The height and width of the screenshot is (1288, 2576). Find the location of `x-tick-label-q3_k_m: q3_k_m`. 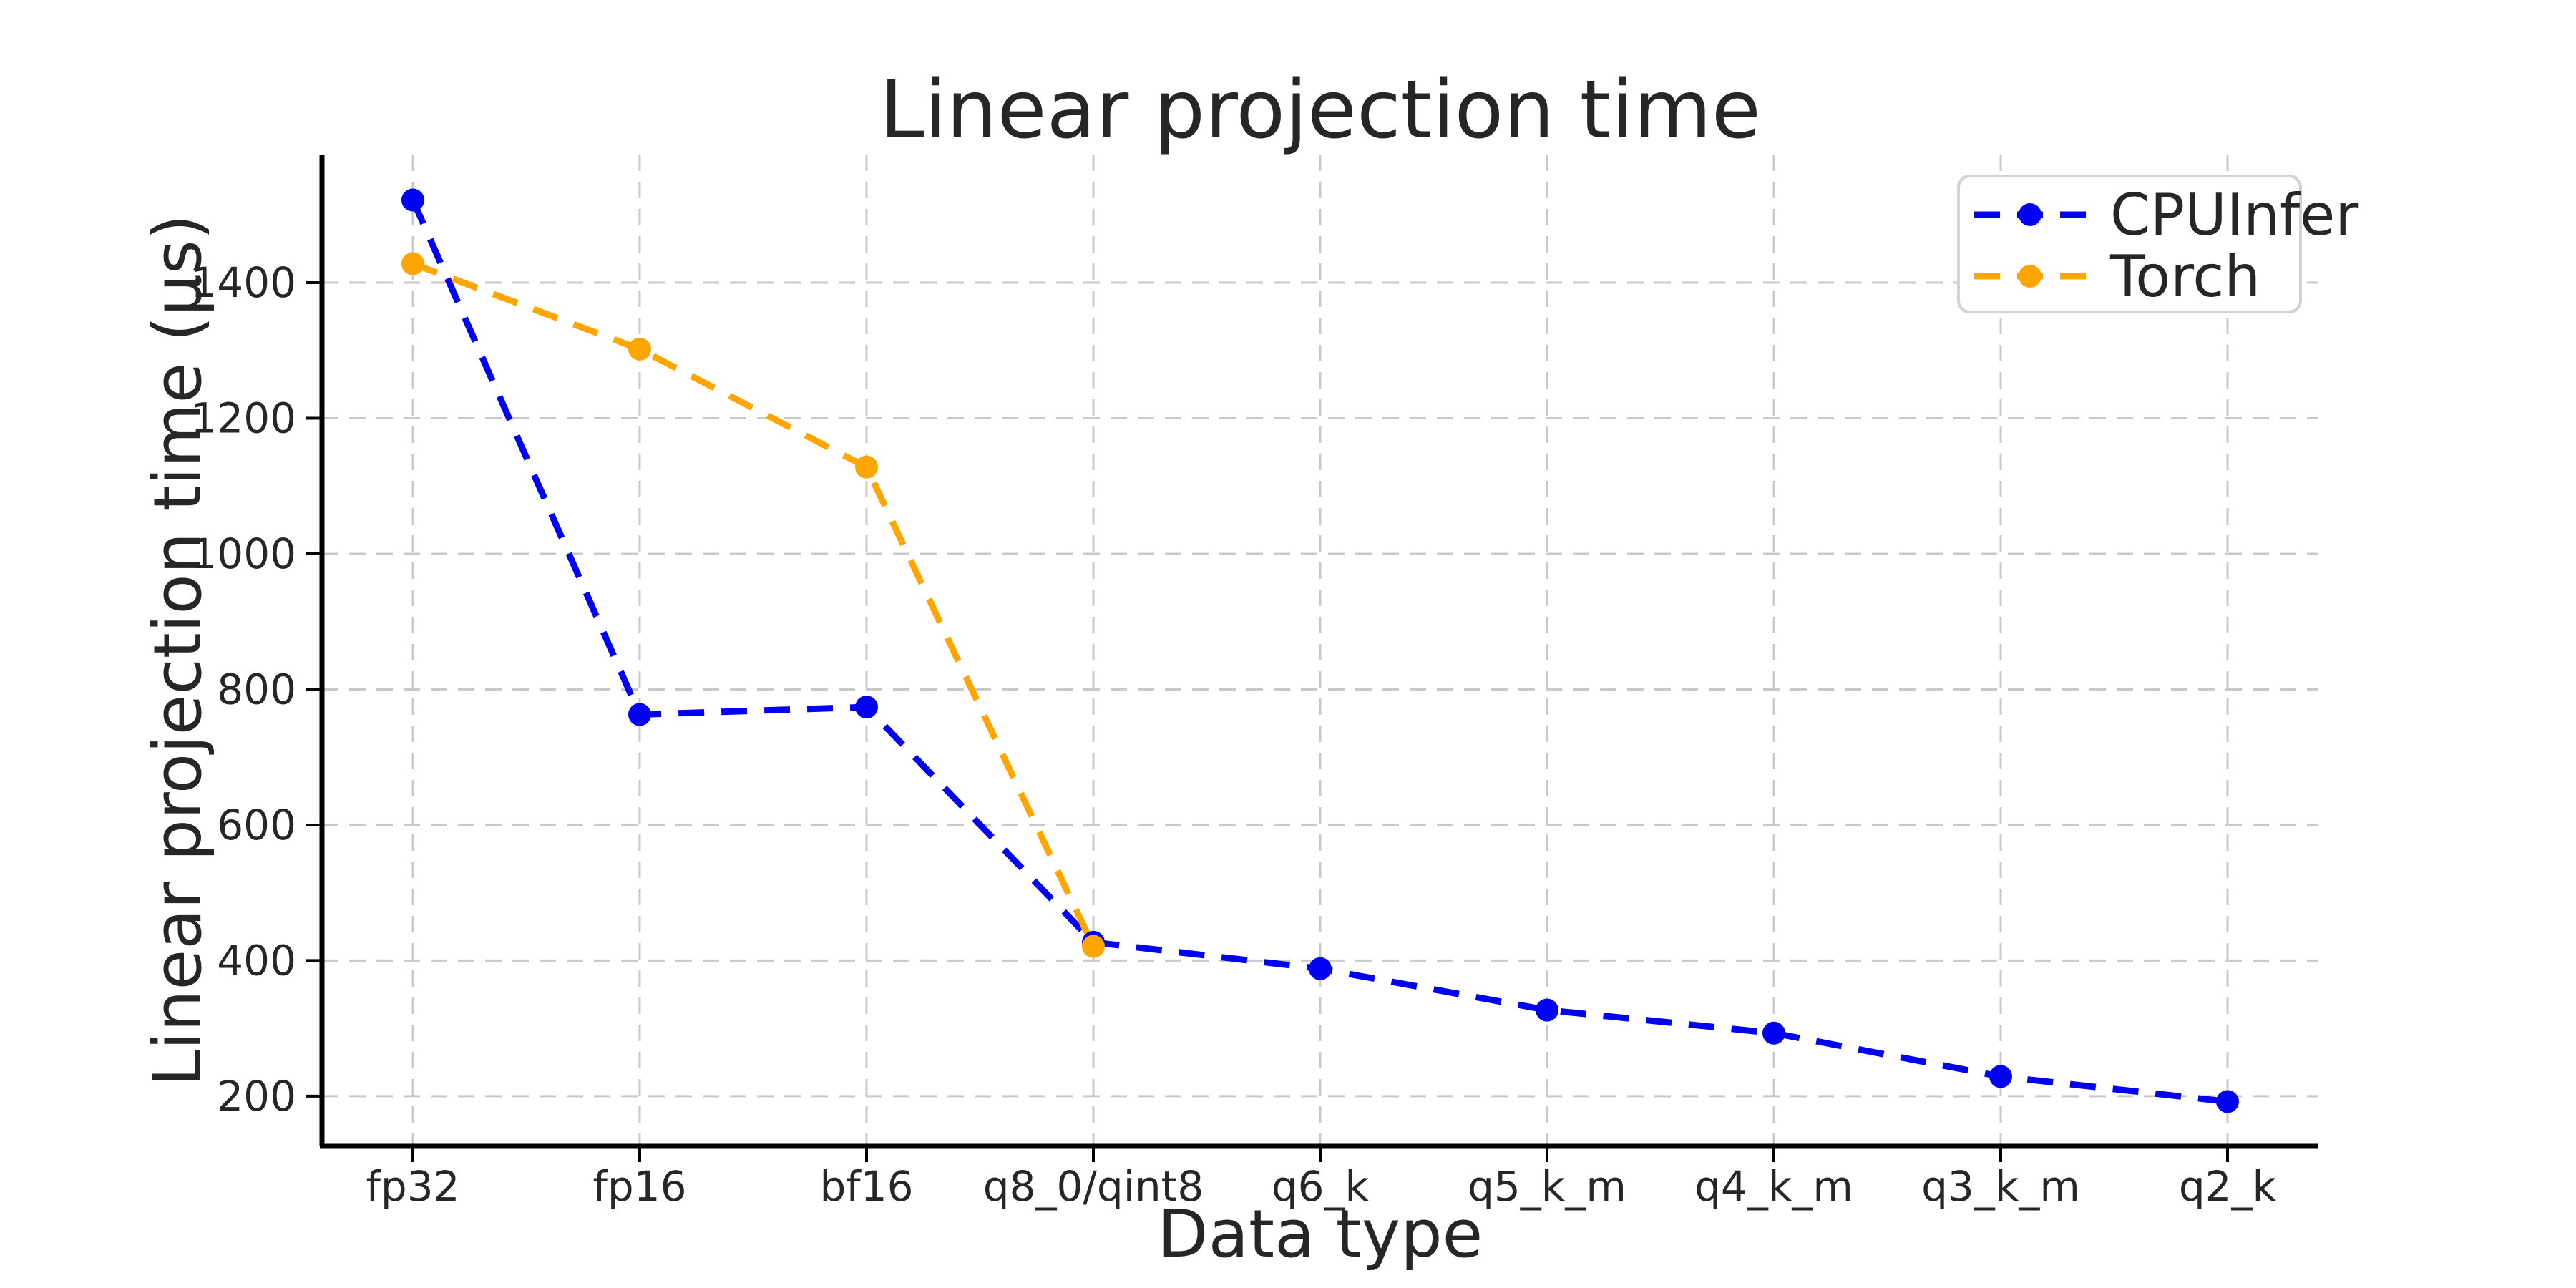

x-tick-label-q3_k_m: q3_k_m is located at coordinates (2000, 1186).